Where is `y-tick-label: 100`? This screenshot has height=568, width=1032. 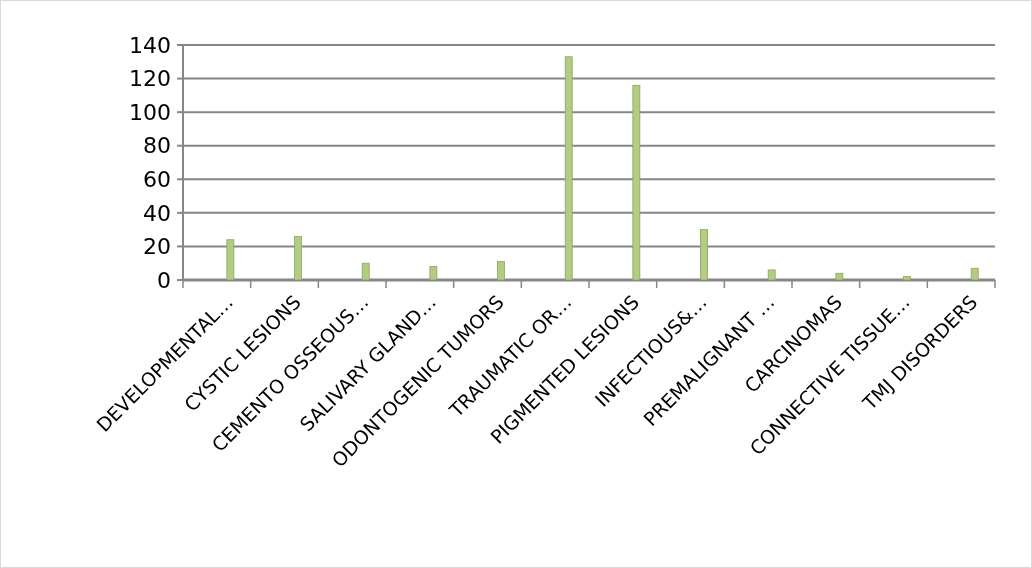
y-tick-label: 100 is located at coordinates (150, 112).